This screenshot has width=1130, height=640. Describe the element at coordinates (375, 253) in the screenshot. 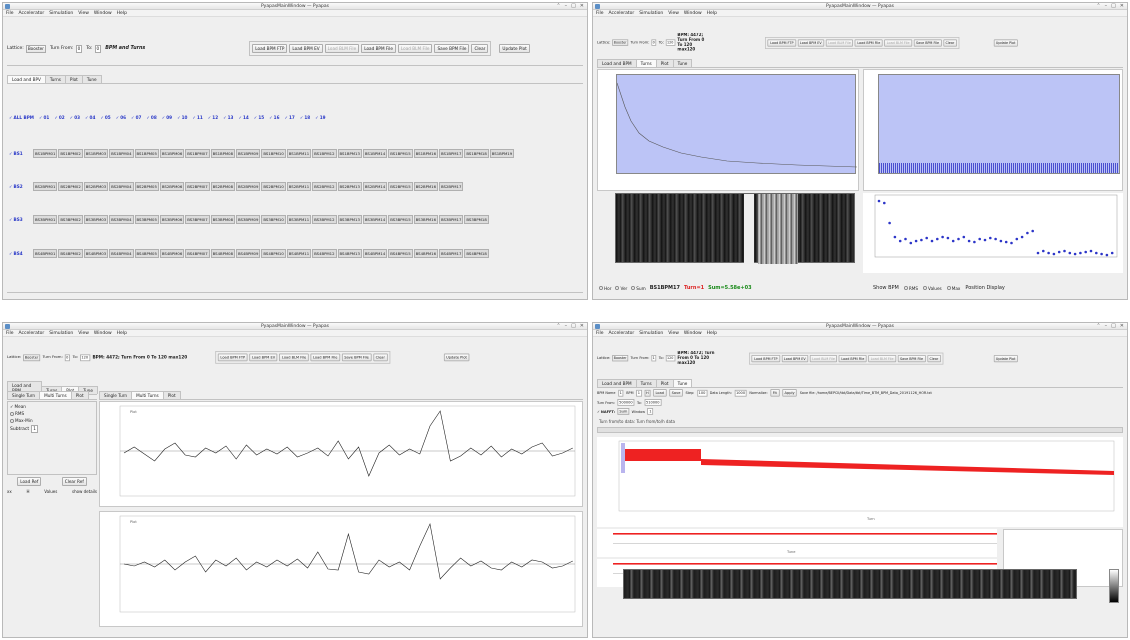

I see `bpm-toggle-button: BS4BPM14` at that location.